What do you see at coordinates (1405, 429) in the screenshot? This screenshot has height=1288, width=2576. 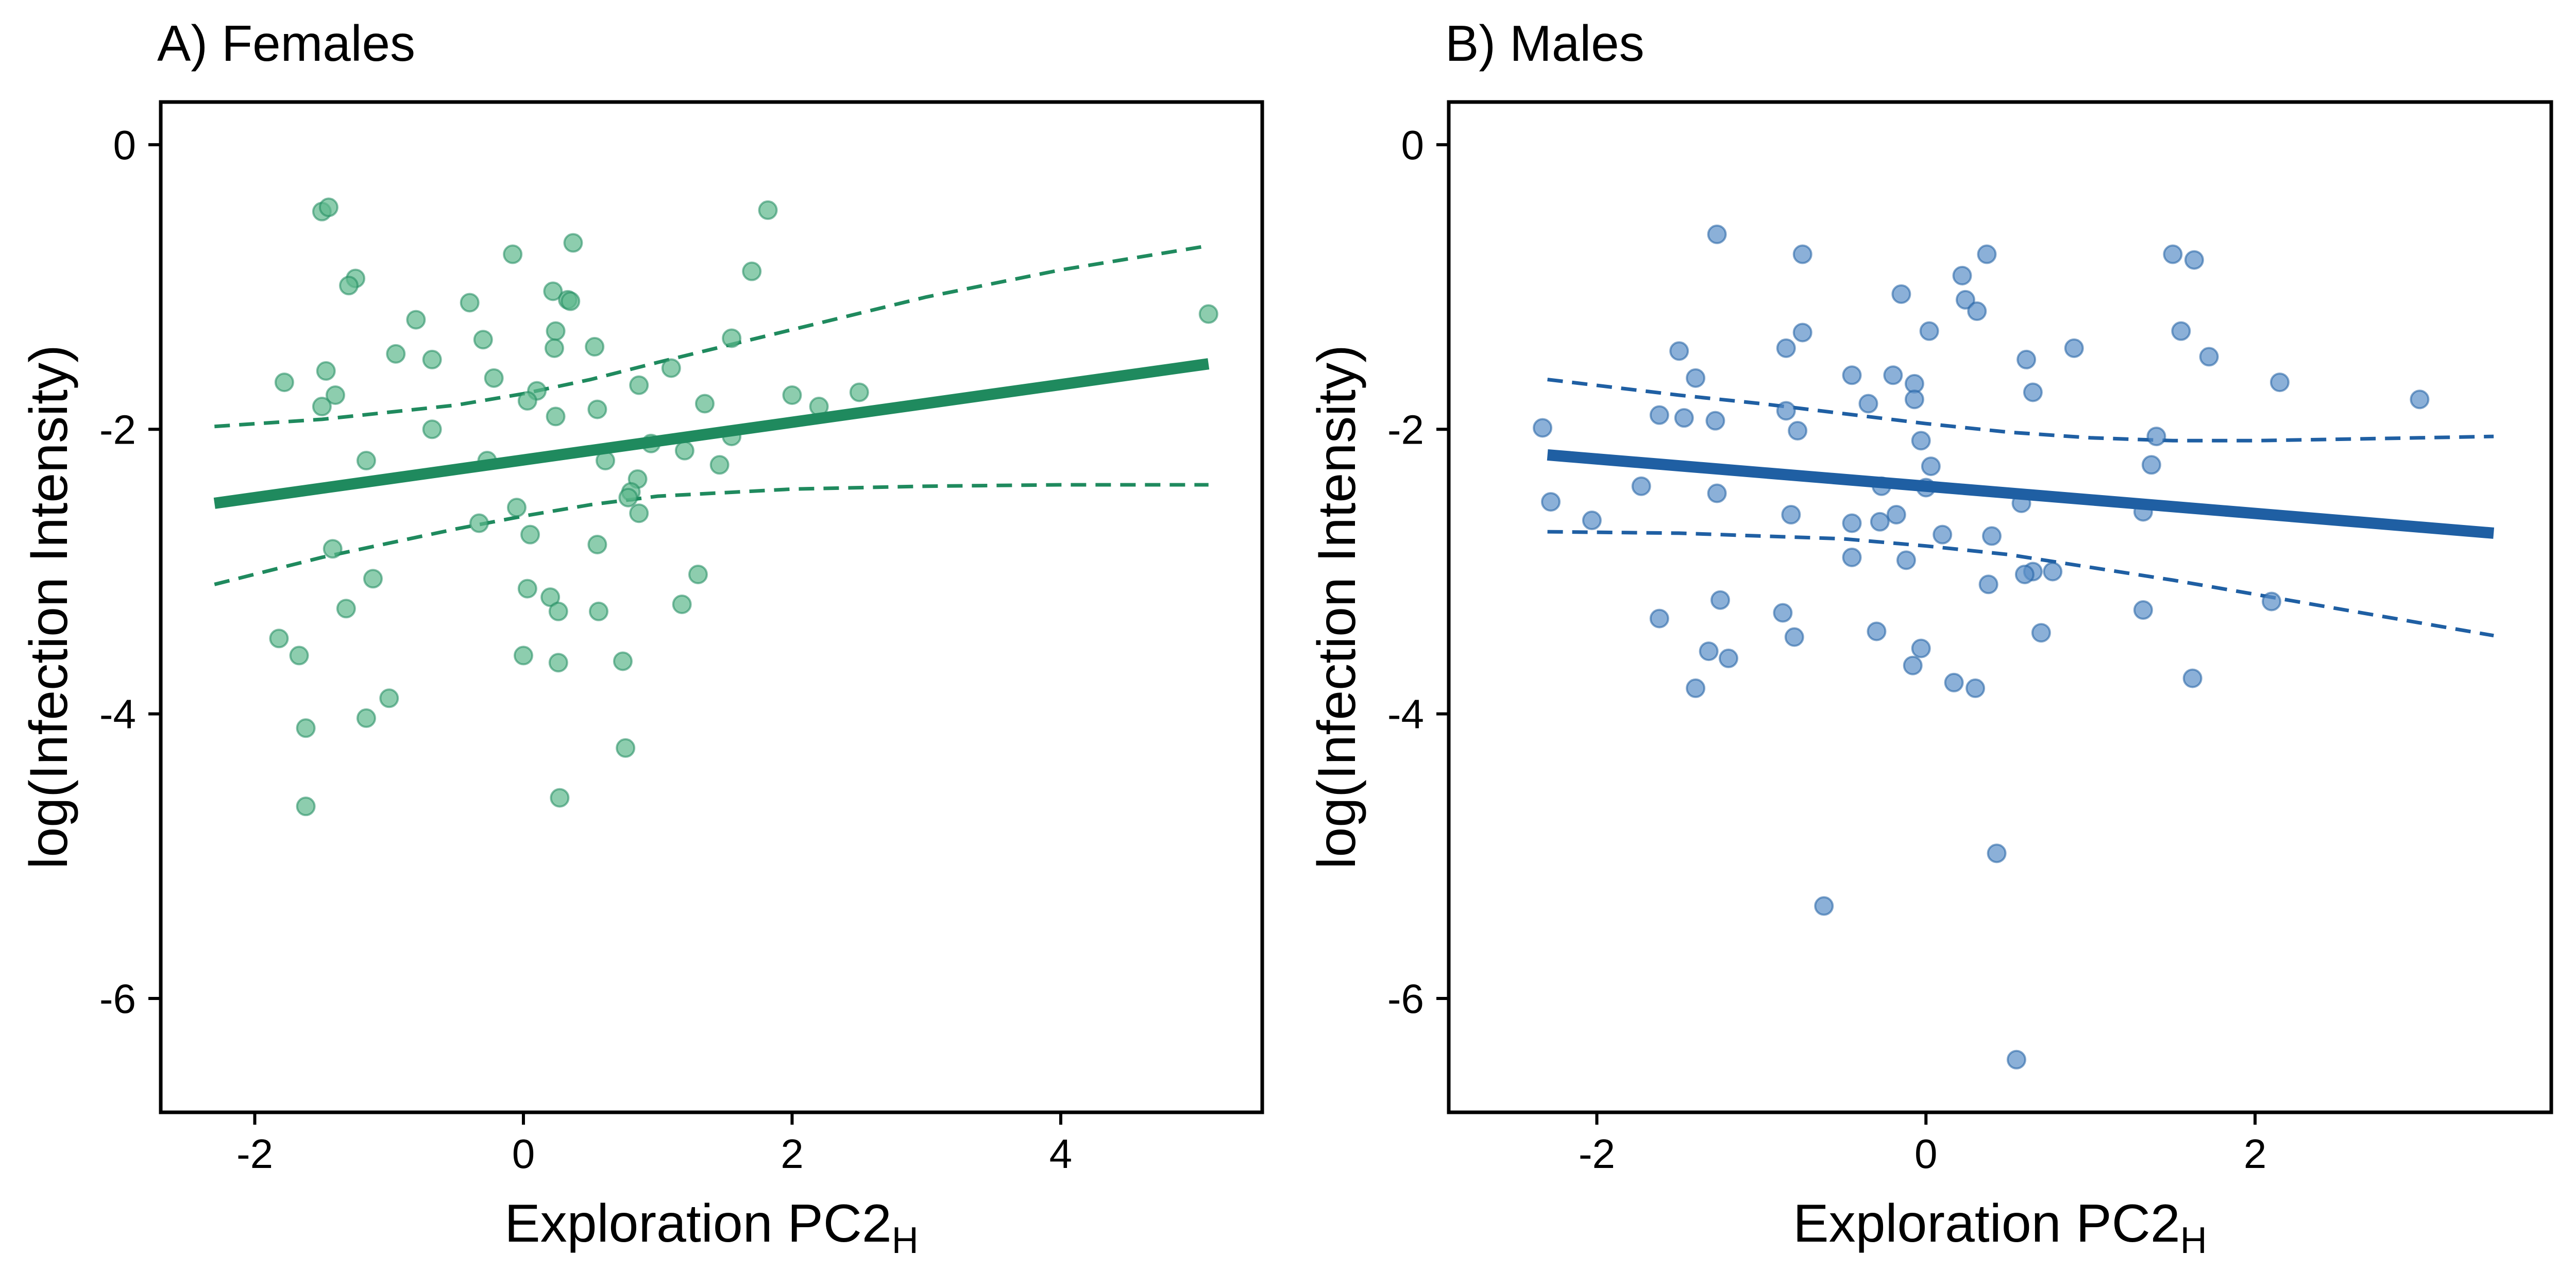 I see `y-tick-label: -2` at bounding box center [1405, 429].